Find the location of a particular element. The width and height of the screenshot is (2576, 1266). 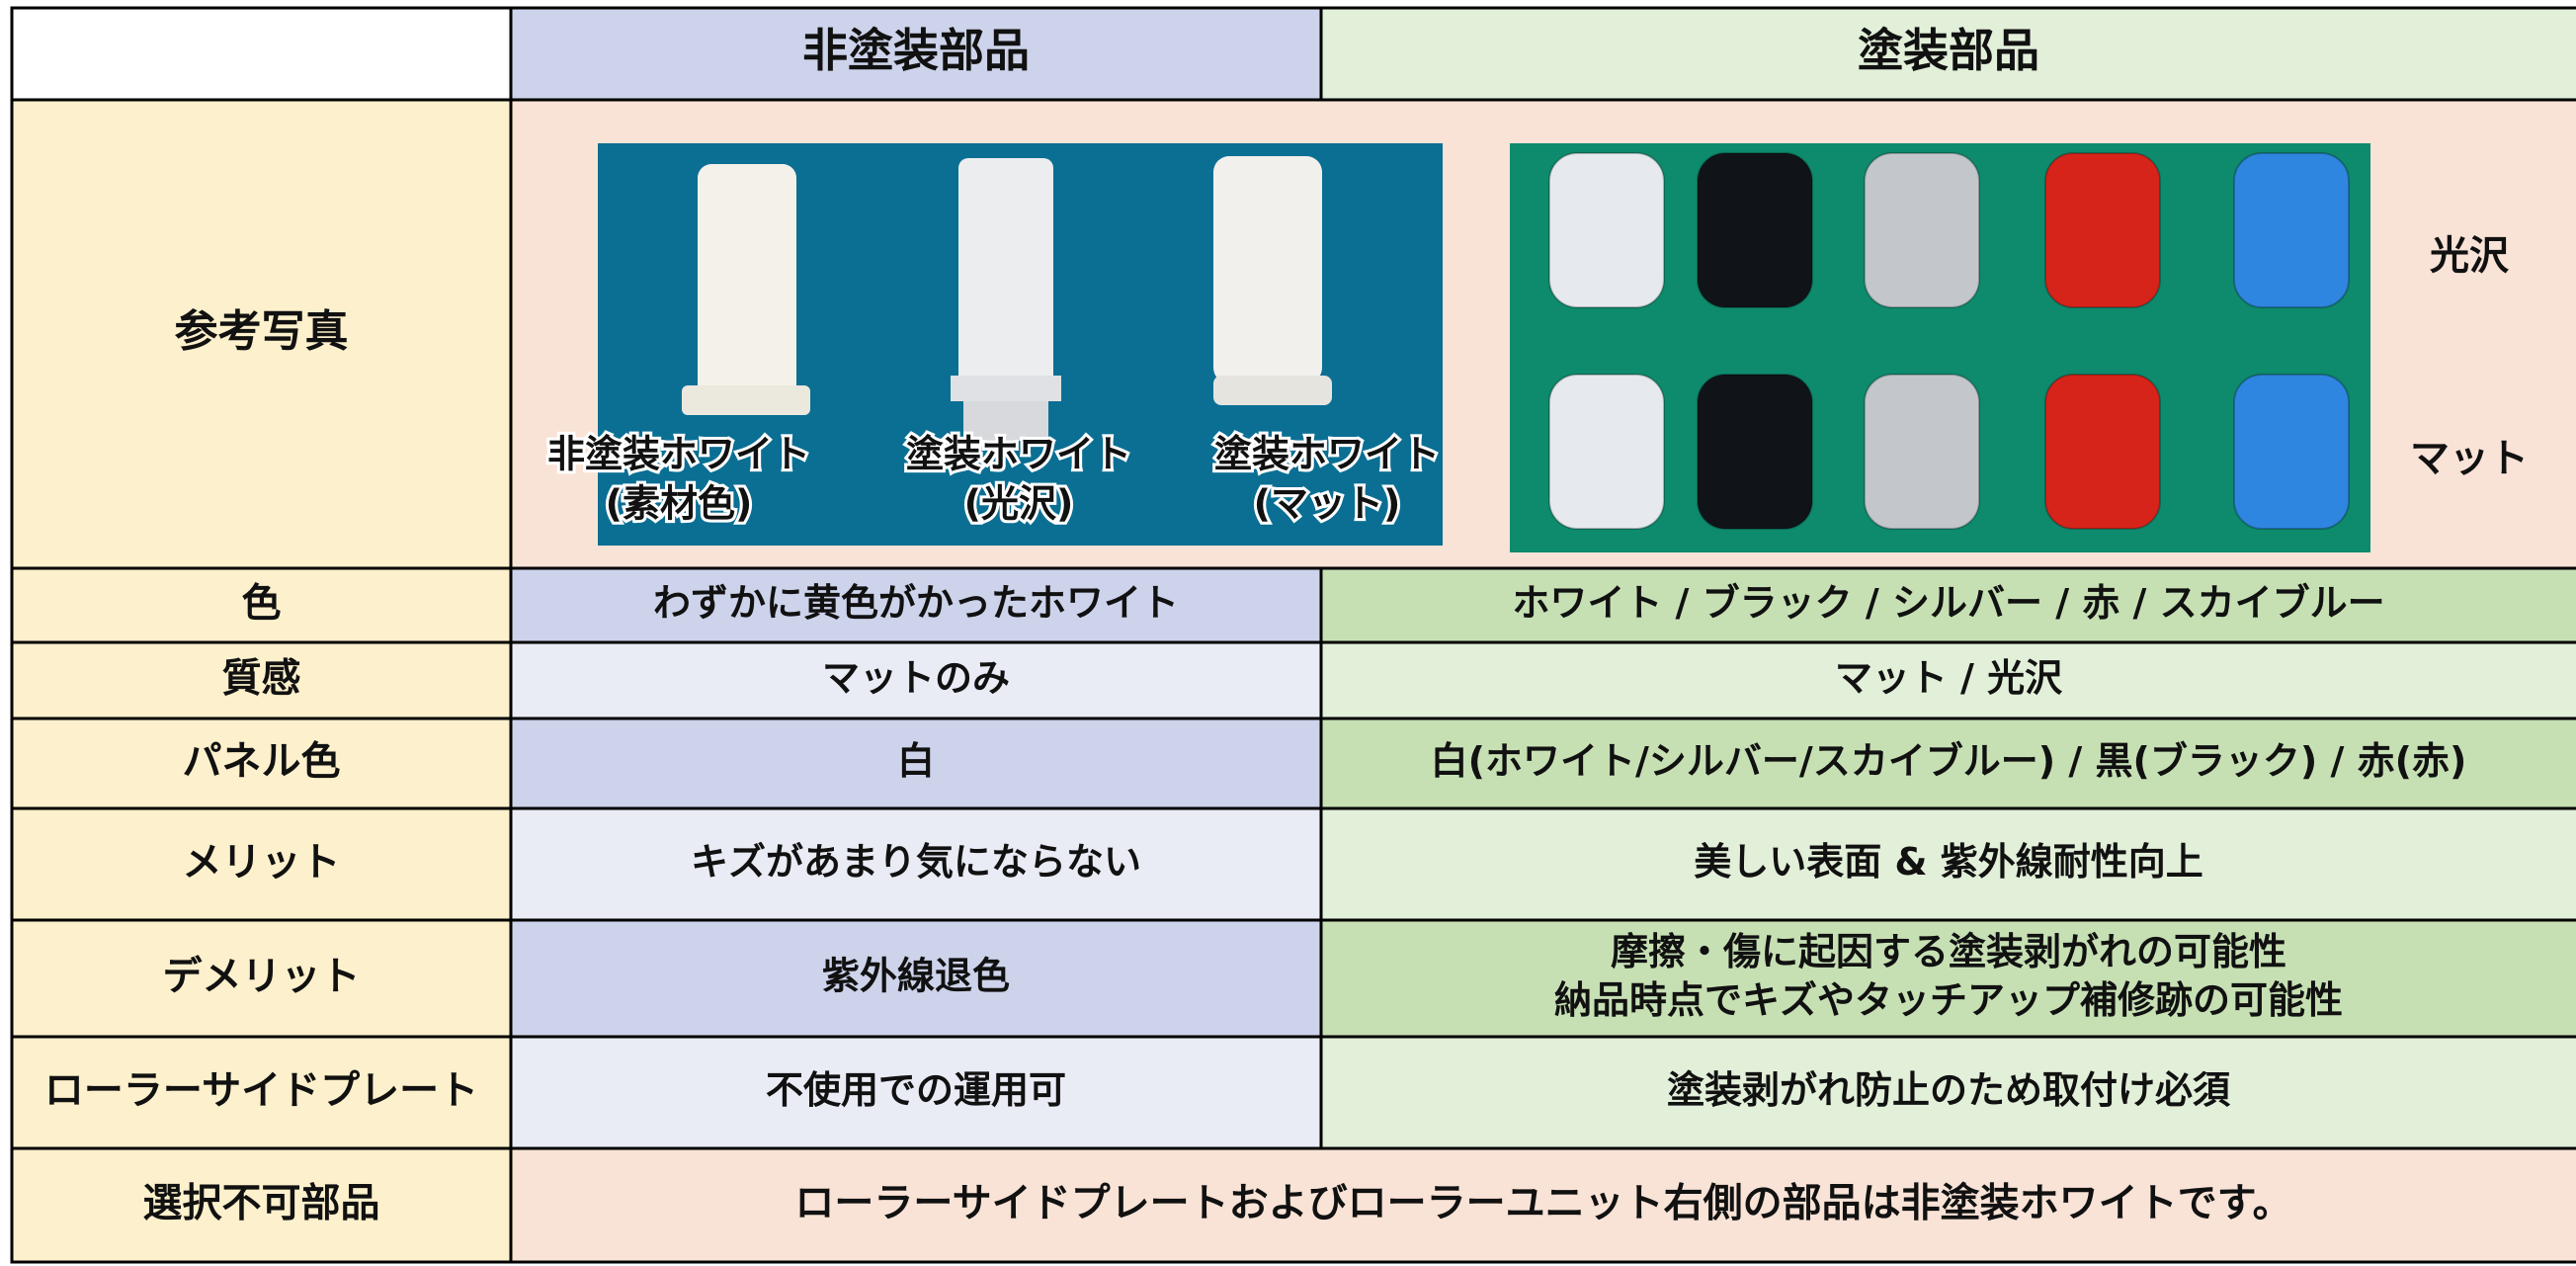

cell-text: わずかに黄色がかったホワイト is located at coordinates (916, 603).